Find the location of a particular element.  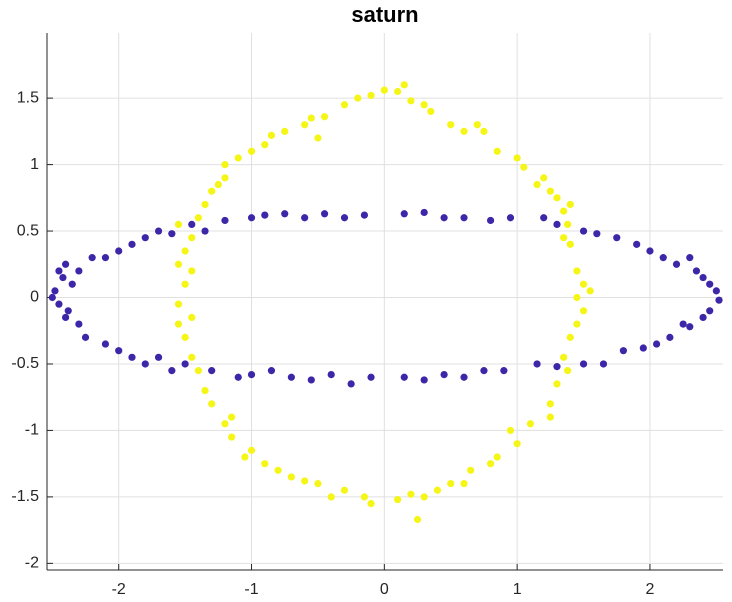

y-tick-label: -0.5 is located at coordinates (25, 363).